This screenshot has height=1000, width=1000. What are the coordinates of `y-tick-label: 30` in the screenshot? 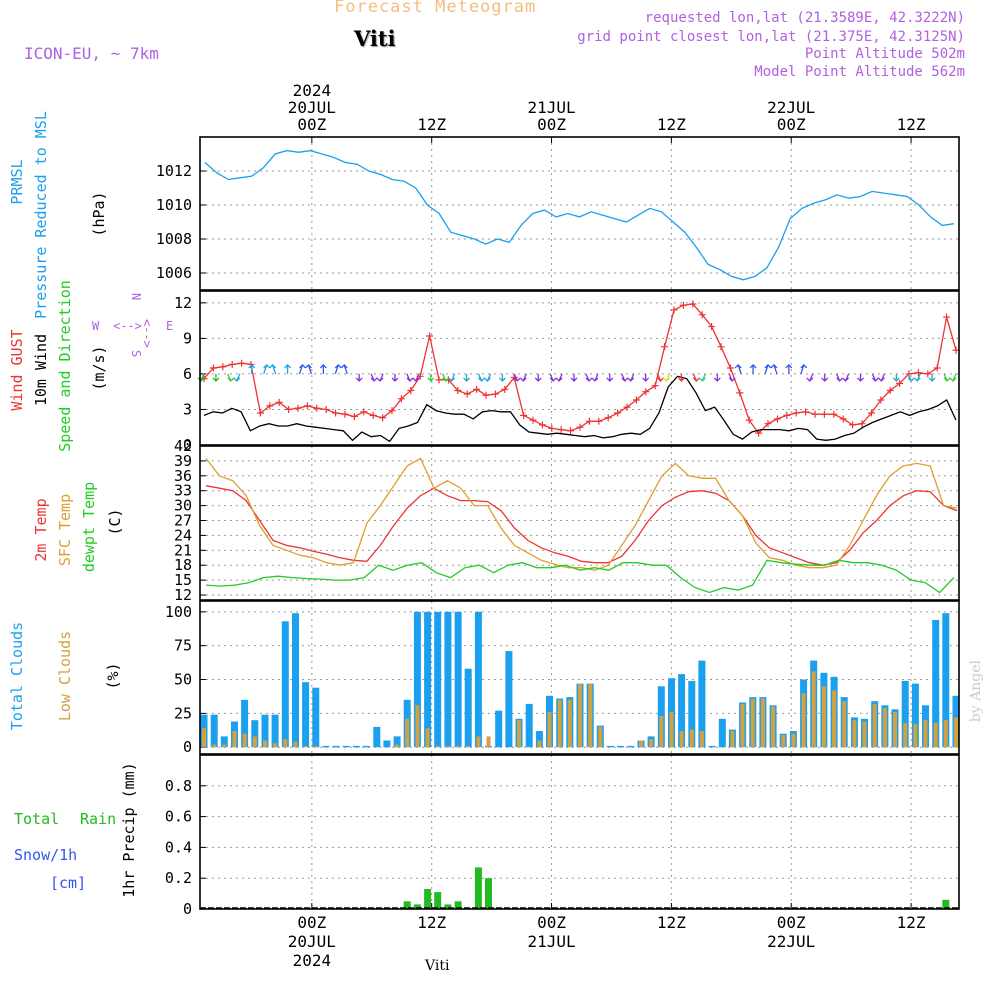 It's located at (183, 506).